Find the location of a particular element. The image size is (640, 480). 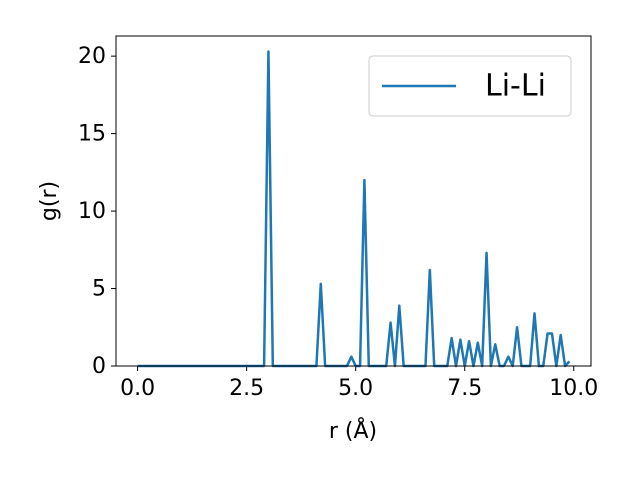

y-tick-label: 0 is located at coordinates (99, 366).